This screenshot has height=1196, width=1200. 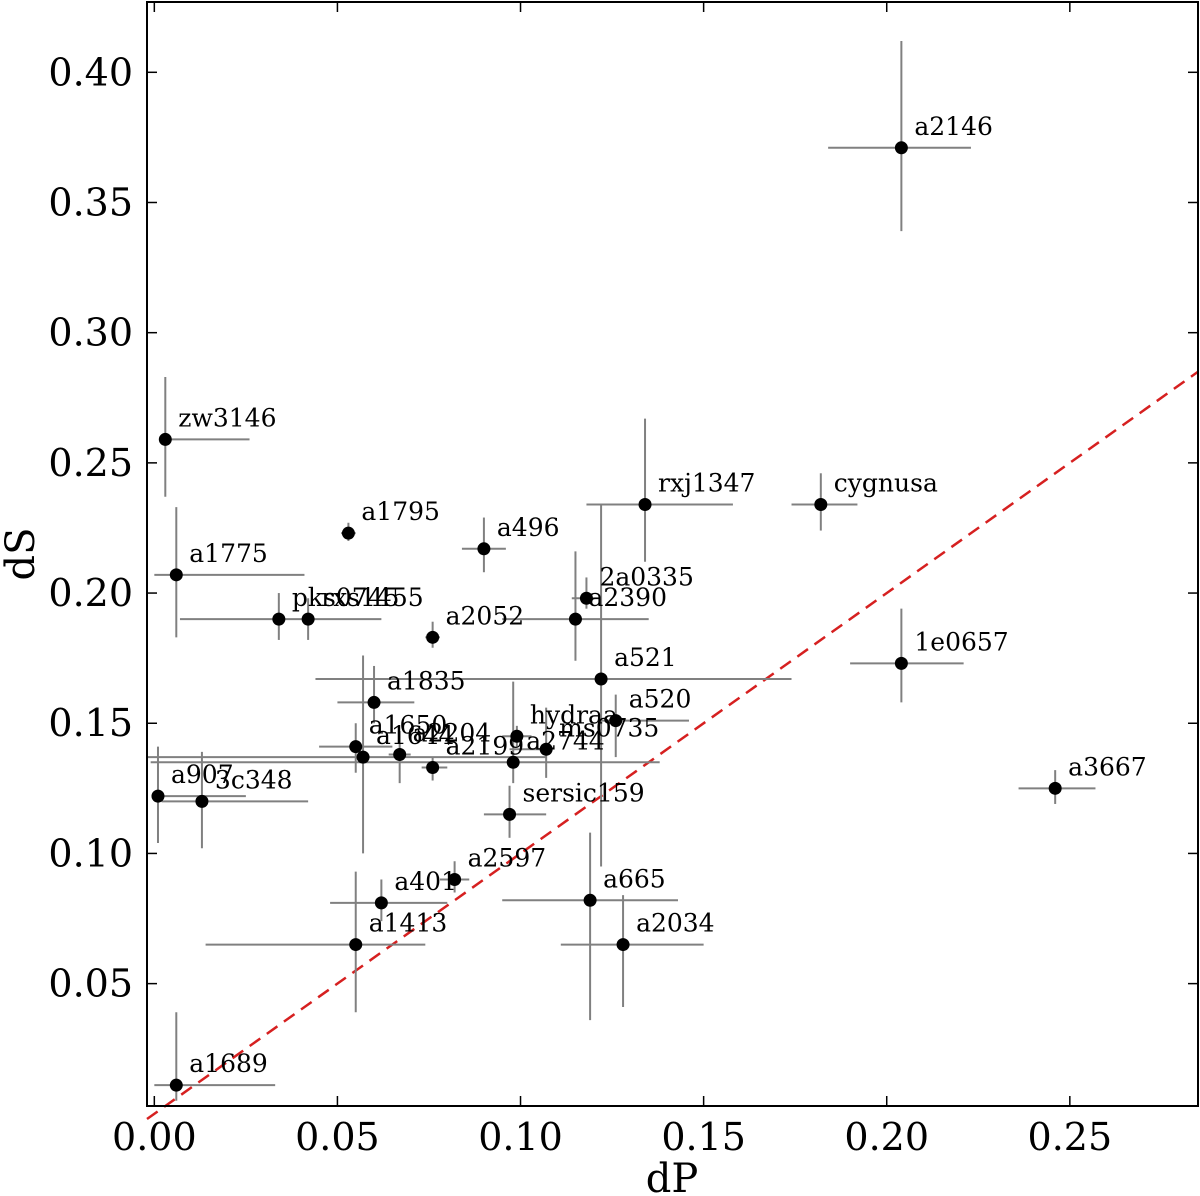 What do you see at coordinates (455, 879) in the screenshot?
I see `data-point-a2597` at bounding box center [455, 879].